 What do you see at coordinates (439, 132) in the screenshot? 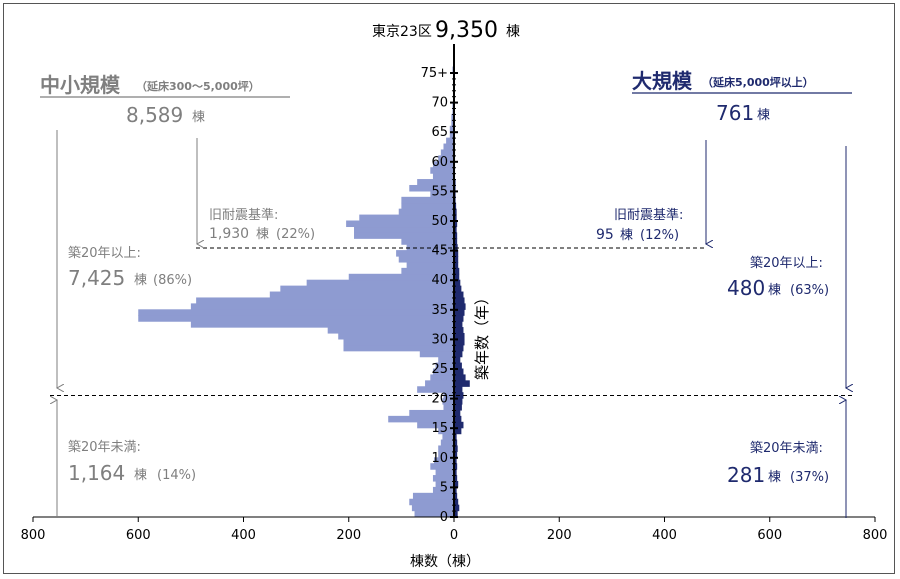
I see `y-tick-label-13: 65` at bounding box center [439, 132].